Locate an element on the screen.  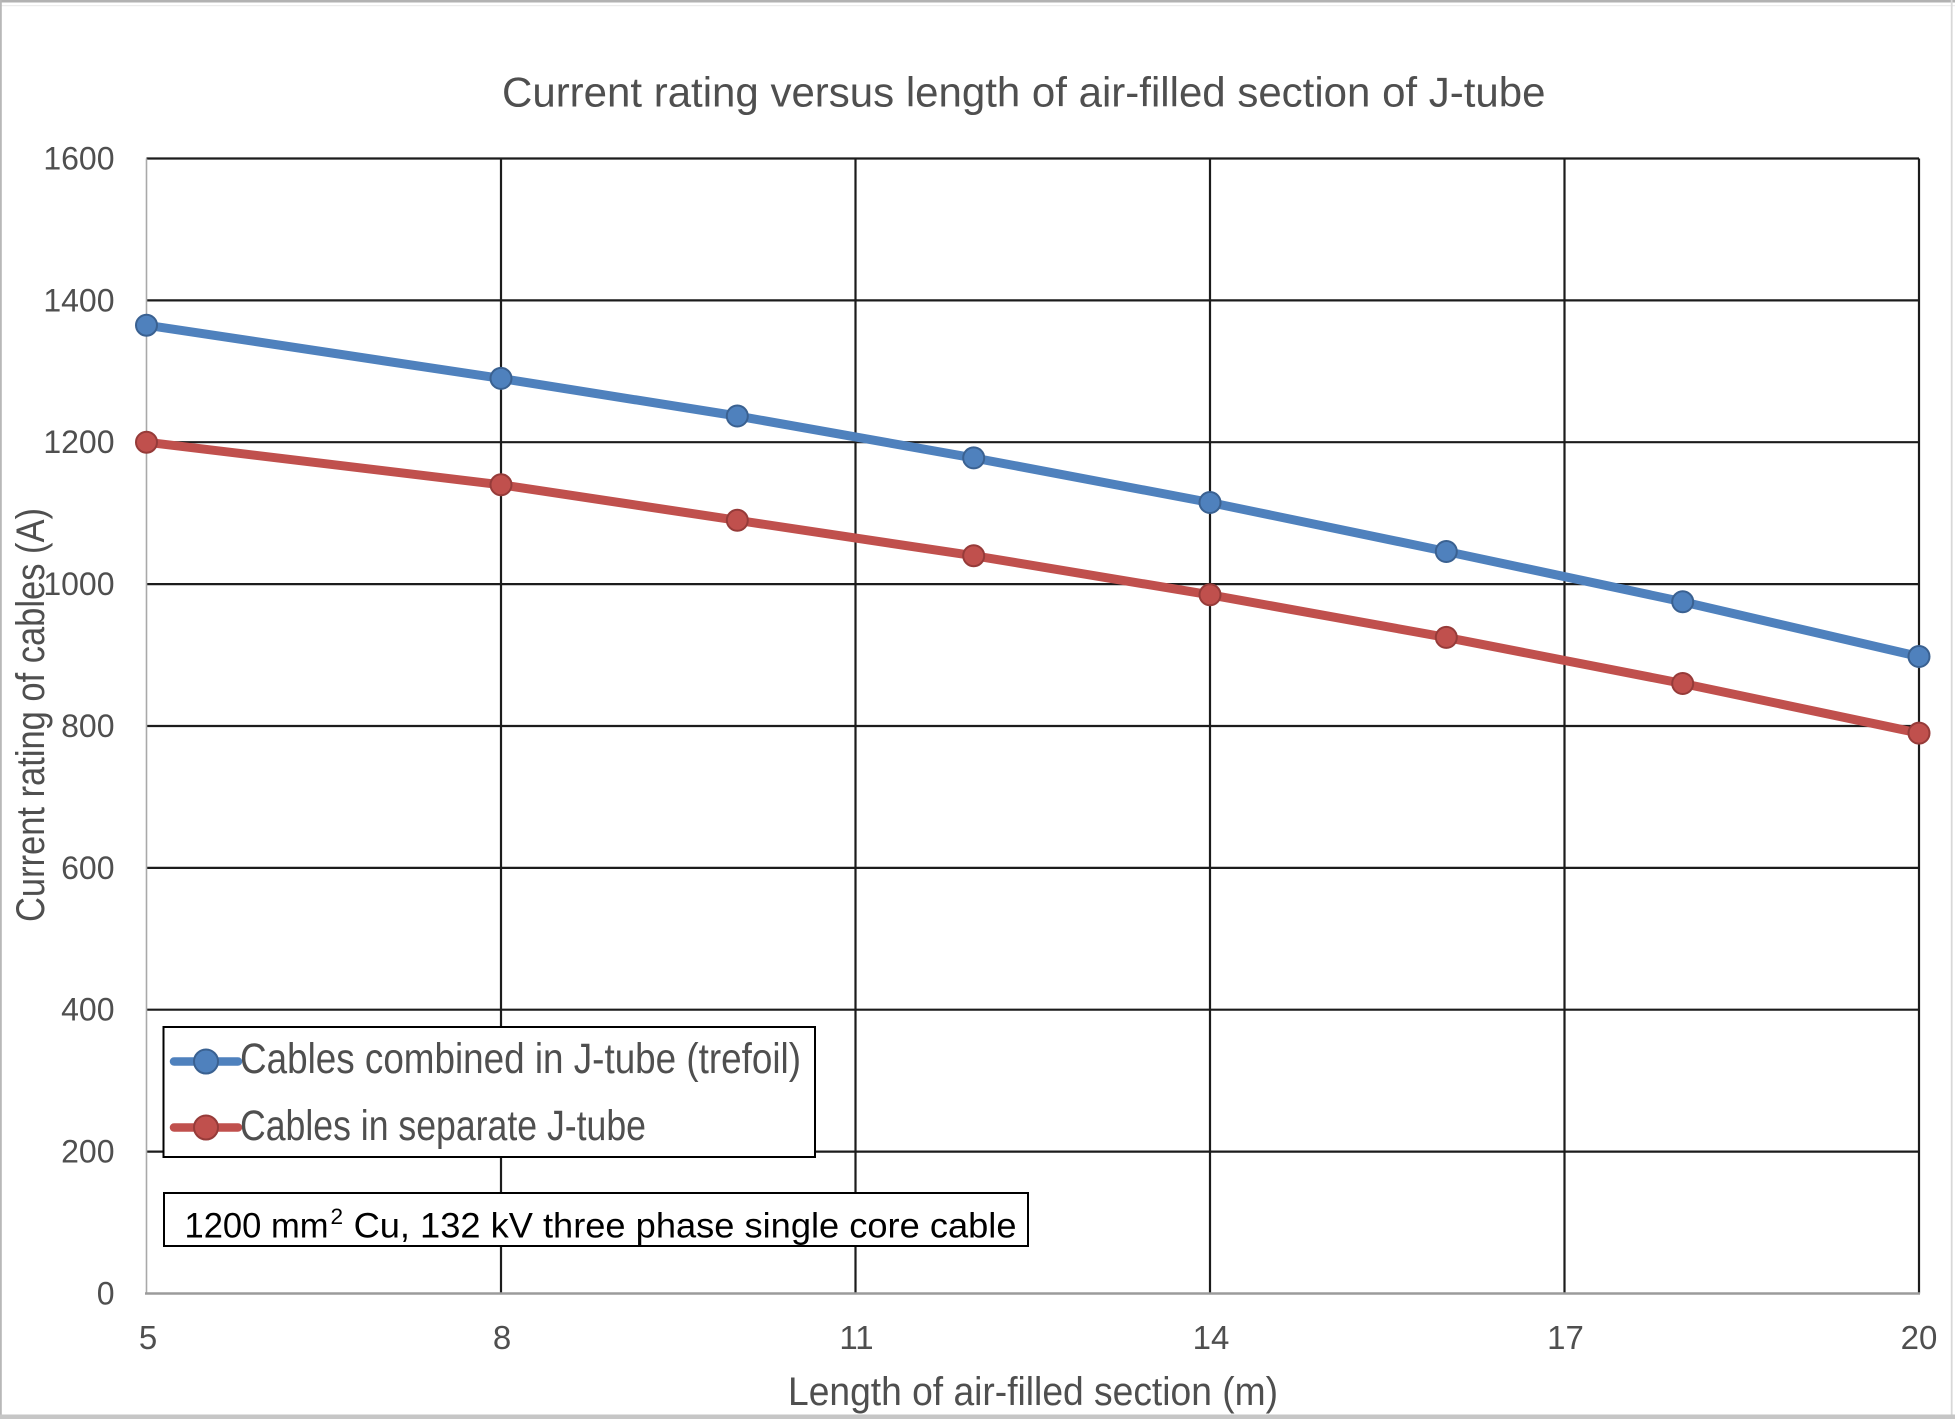
svg-text: 8 is located at coordinates (502, 1337).